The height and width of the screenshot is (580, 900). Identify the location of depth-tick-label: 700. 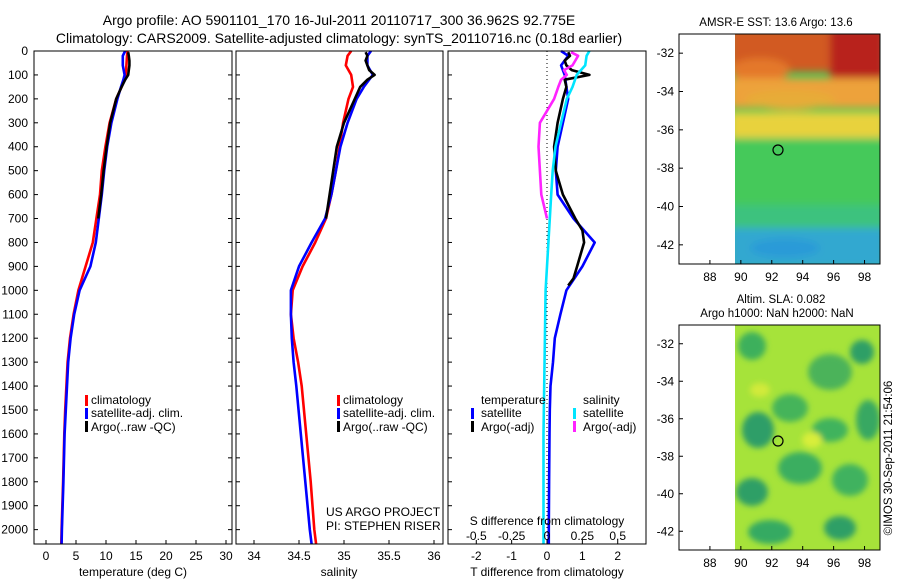
(18, 219).